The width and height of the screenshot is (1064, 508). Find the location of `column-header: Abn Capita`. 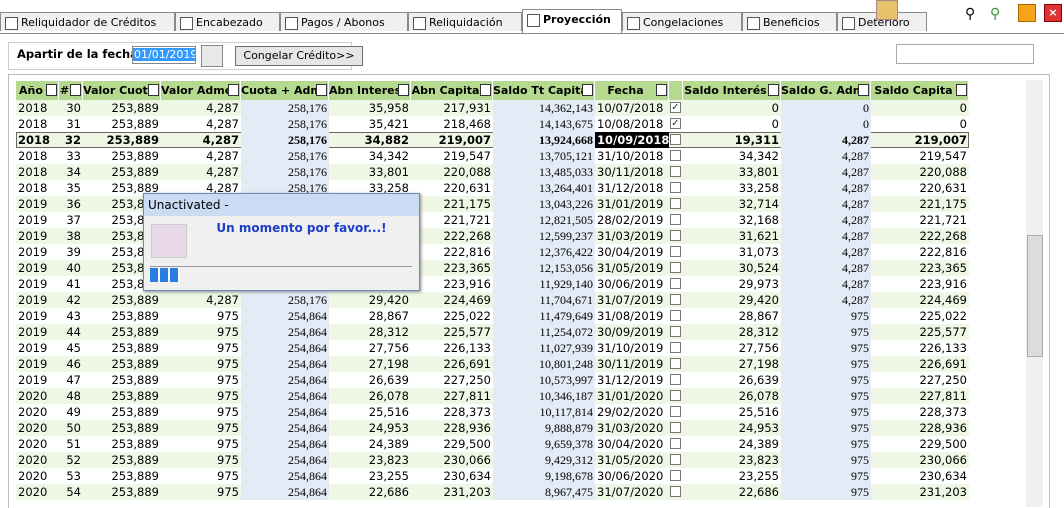

column-header: Abn Capita is located at coordinates (452, 90).